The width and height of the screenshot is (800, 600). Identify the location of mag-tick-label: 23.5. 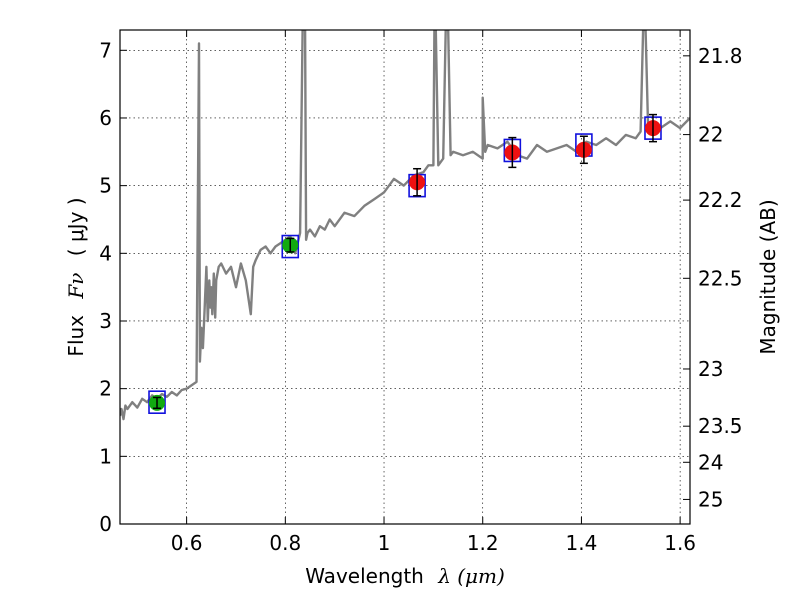
(720, 426).